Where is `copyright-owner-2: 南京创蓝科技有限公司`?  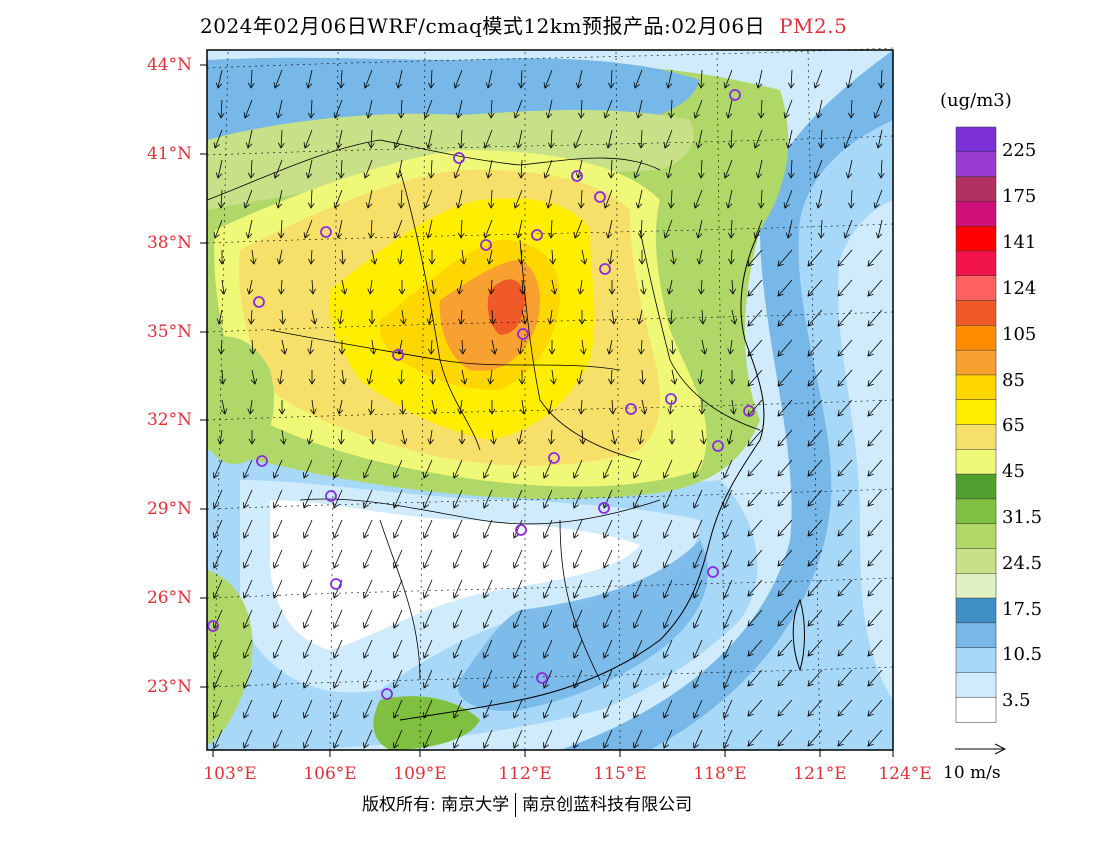
copyright-owner-2: 南京创蓝科技有限公司 is located at coordinates (607, 805).